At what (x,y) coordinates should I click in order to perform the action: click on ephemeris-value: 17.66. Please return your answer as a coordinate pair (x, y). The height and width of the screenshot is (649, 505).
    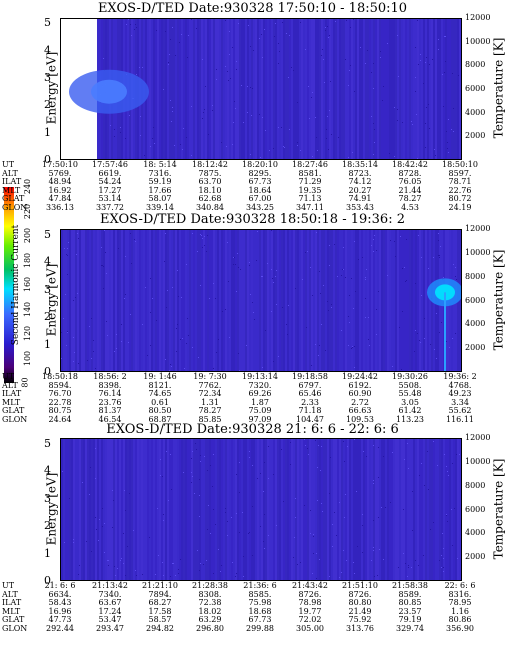
    Looking at the image, I should click on (160, 190).